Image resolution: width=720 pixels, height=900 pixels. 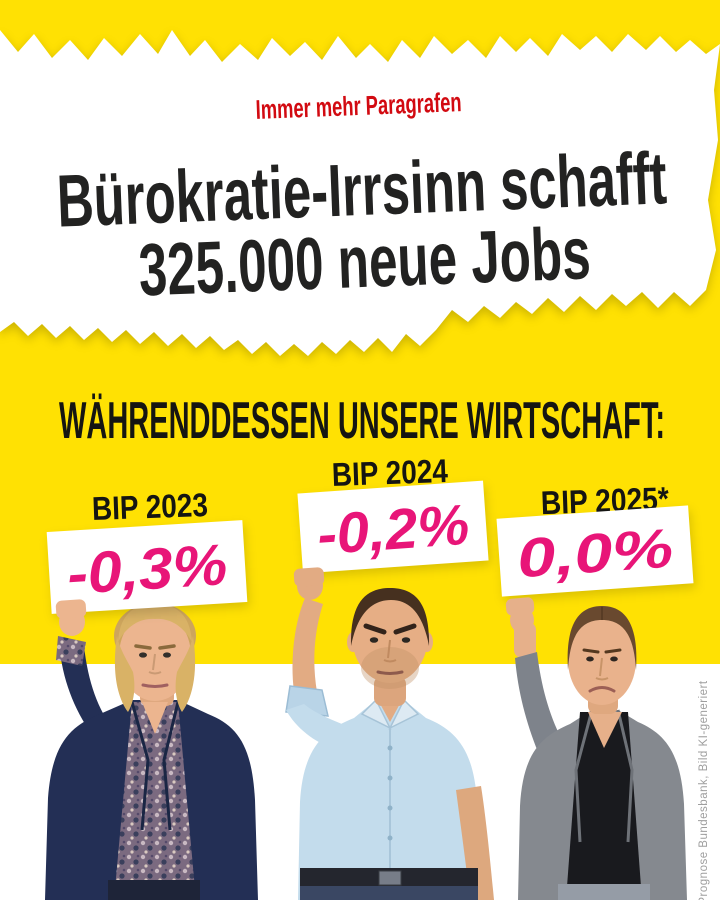 I want to click on stat-value: -0,3%, so click(x=147, y=569).